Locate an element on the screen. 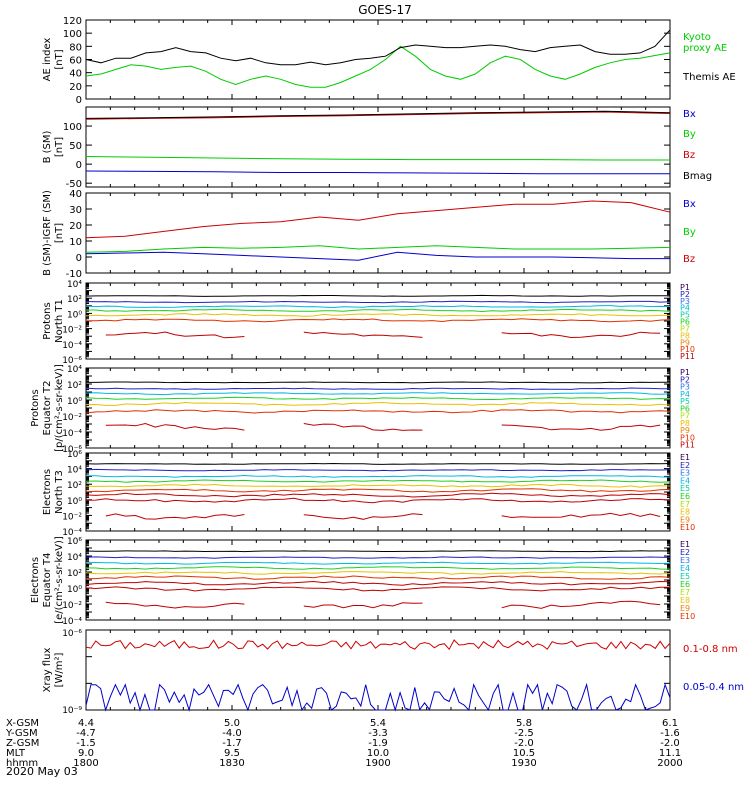  orbit-row-label: Z-GSM is located at coordinates (22, 743).